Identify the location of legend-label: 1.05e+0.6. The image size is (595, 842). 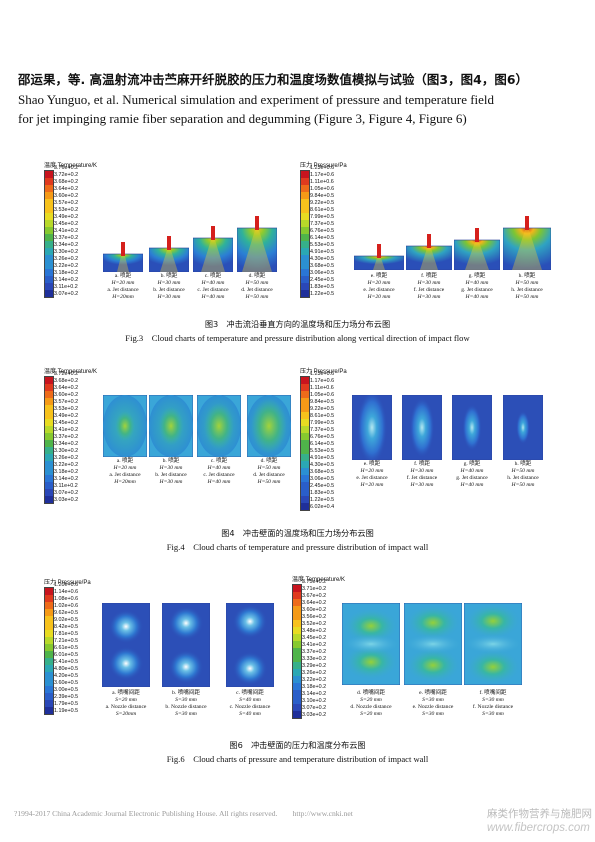
(322, 189).